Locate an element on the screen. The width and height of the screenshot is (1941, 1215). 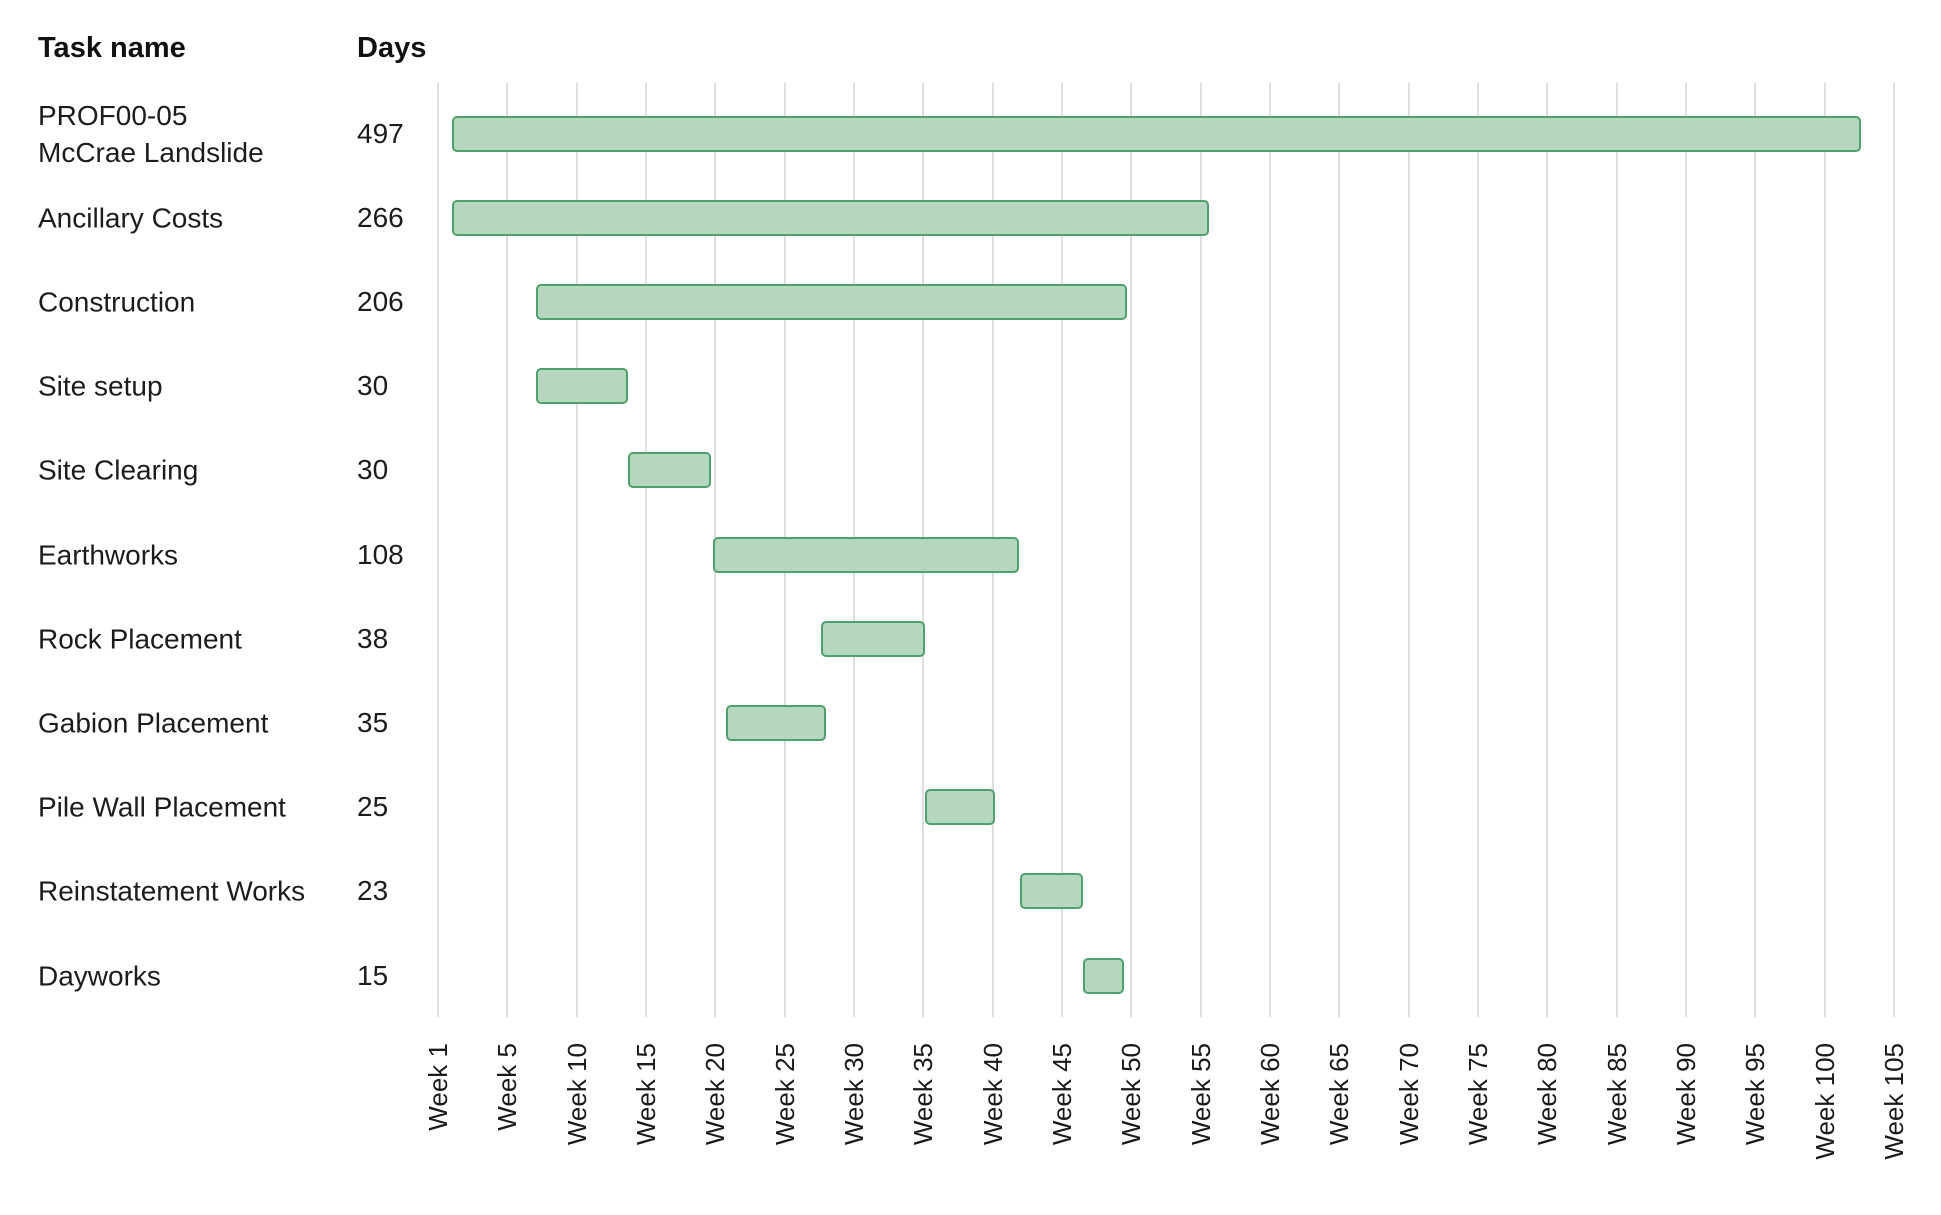
task-label-pile-wall-placement: Pile Wall Placement is located at coordinates (162, 807).